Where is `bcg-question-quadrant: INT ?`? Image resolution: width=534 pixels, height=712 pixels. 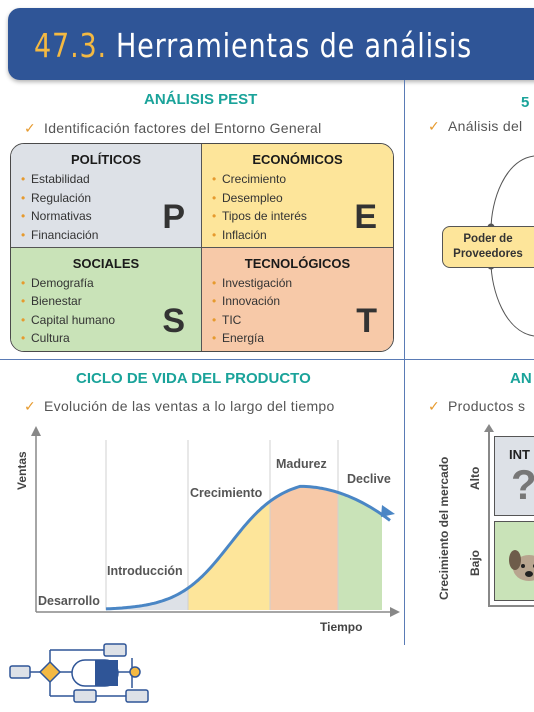 bcg-question-quadrant: INT ? is located at coordinates (514, 476).